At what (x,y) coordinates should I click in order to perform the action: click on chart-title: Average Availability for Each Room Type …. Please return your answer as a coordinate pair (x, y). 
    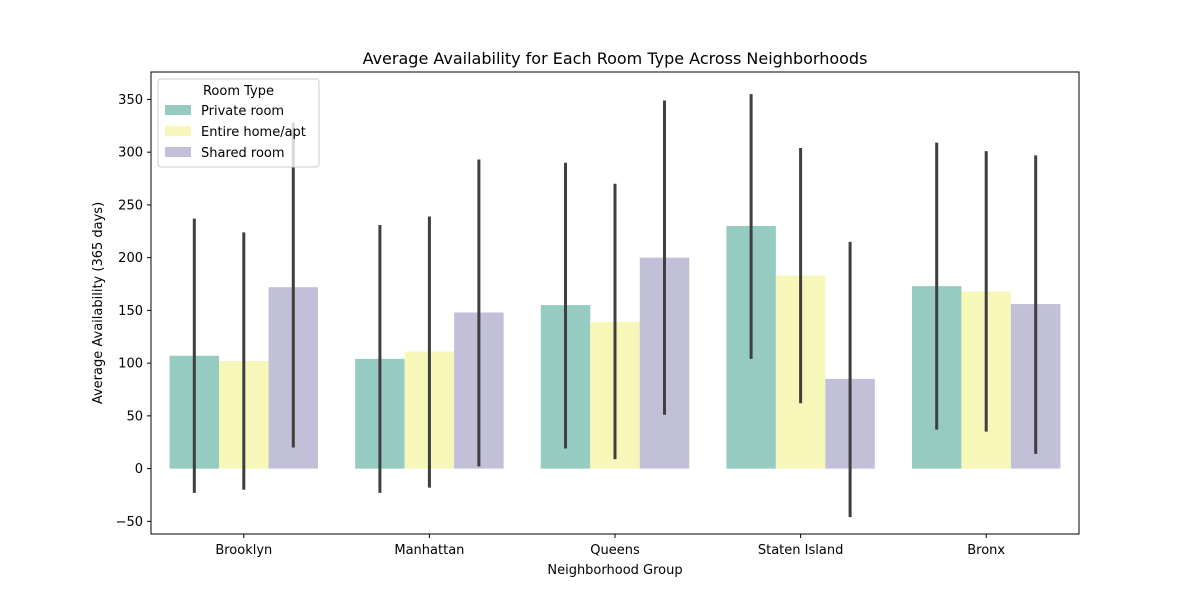
    Looking at the image, I should click on (615, 58).